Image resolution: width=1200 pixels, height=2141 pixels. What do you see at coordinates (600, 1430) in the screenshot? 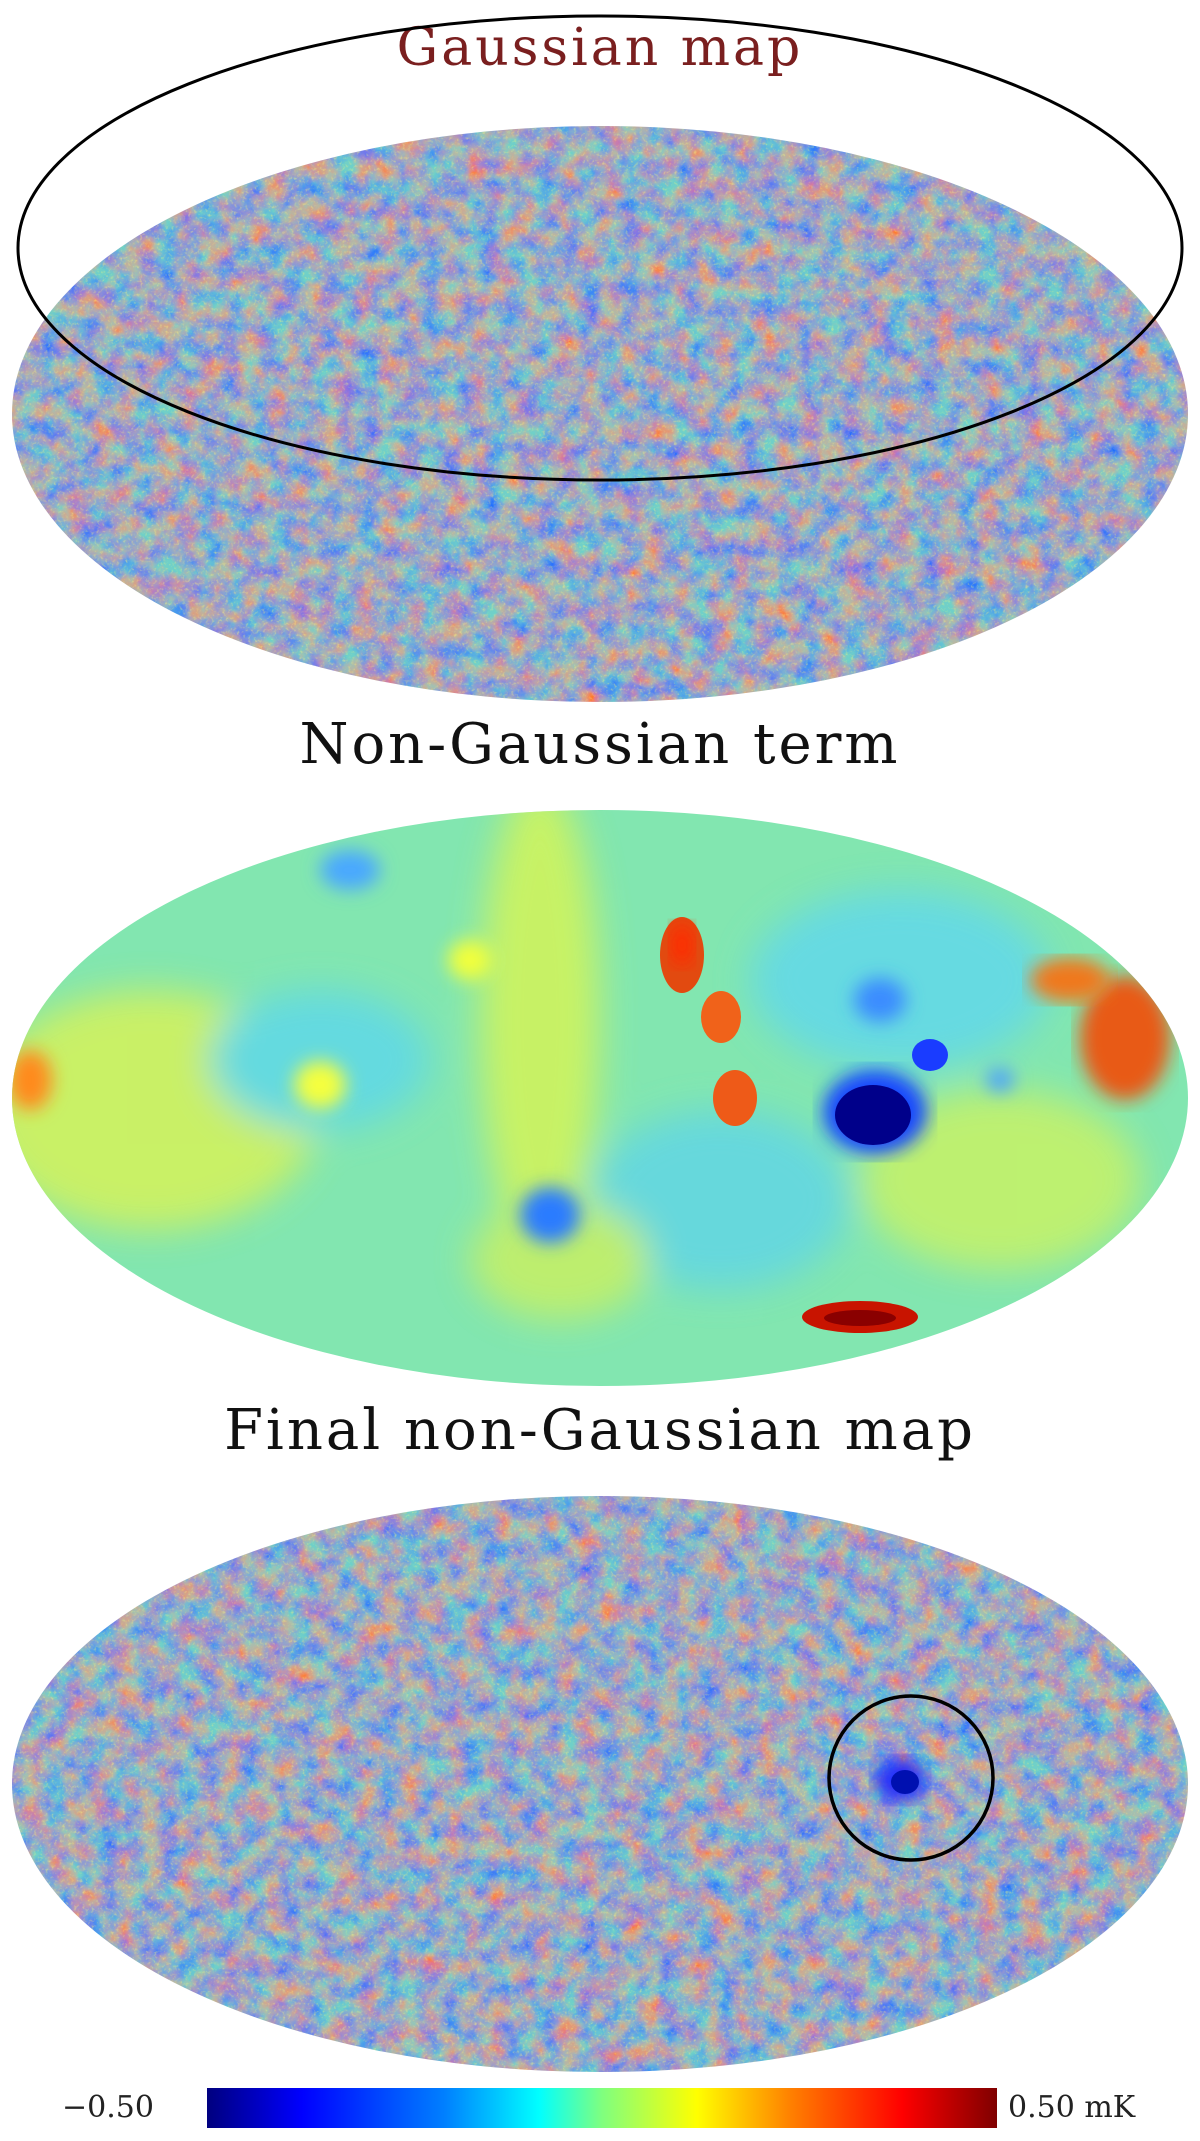
I see `panel-title-final: Final non-Gaussian map` at bounding box center [600, 1430].